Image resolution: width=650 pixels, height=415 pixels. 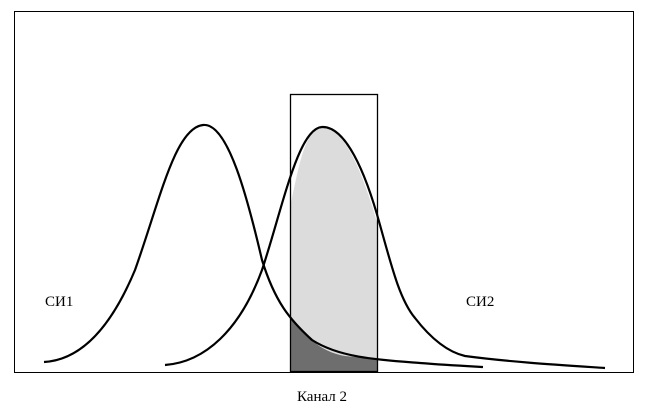 I want to click on channel-window, so click(x=334, y=233).